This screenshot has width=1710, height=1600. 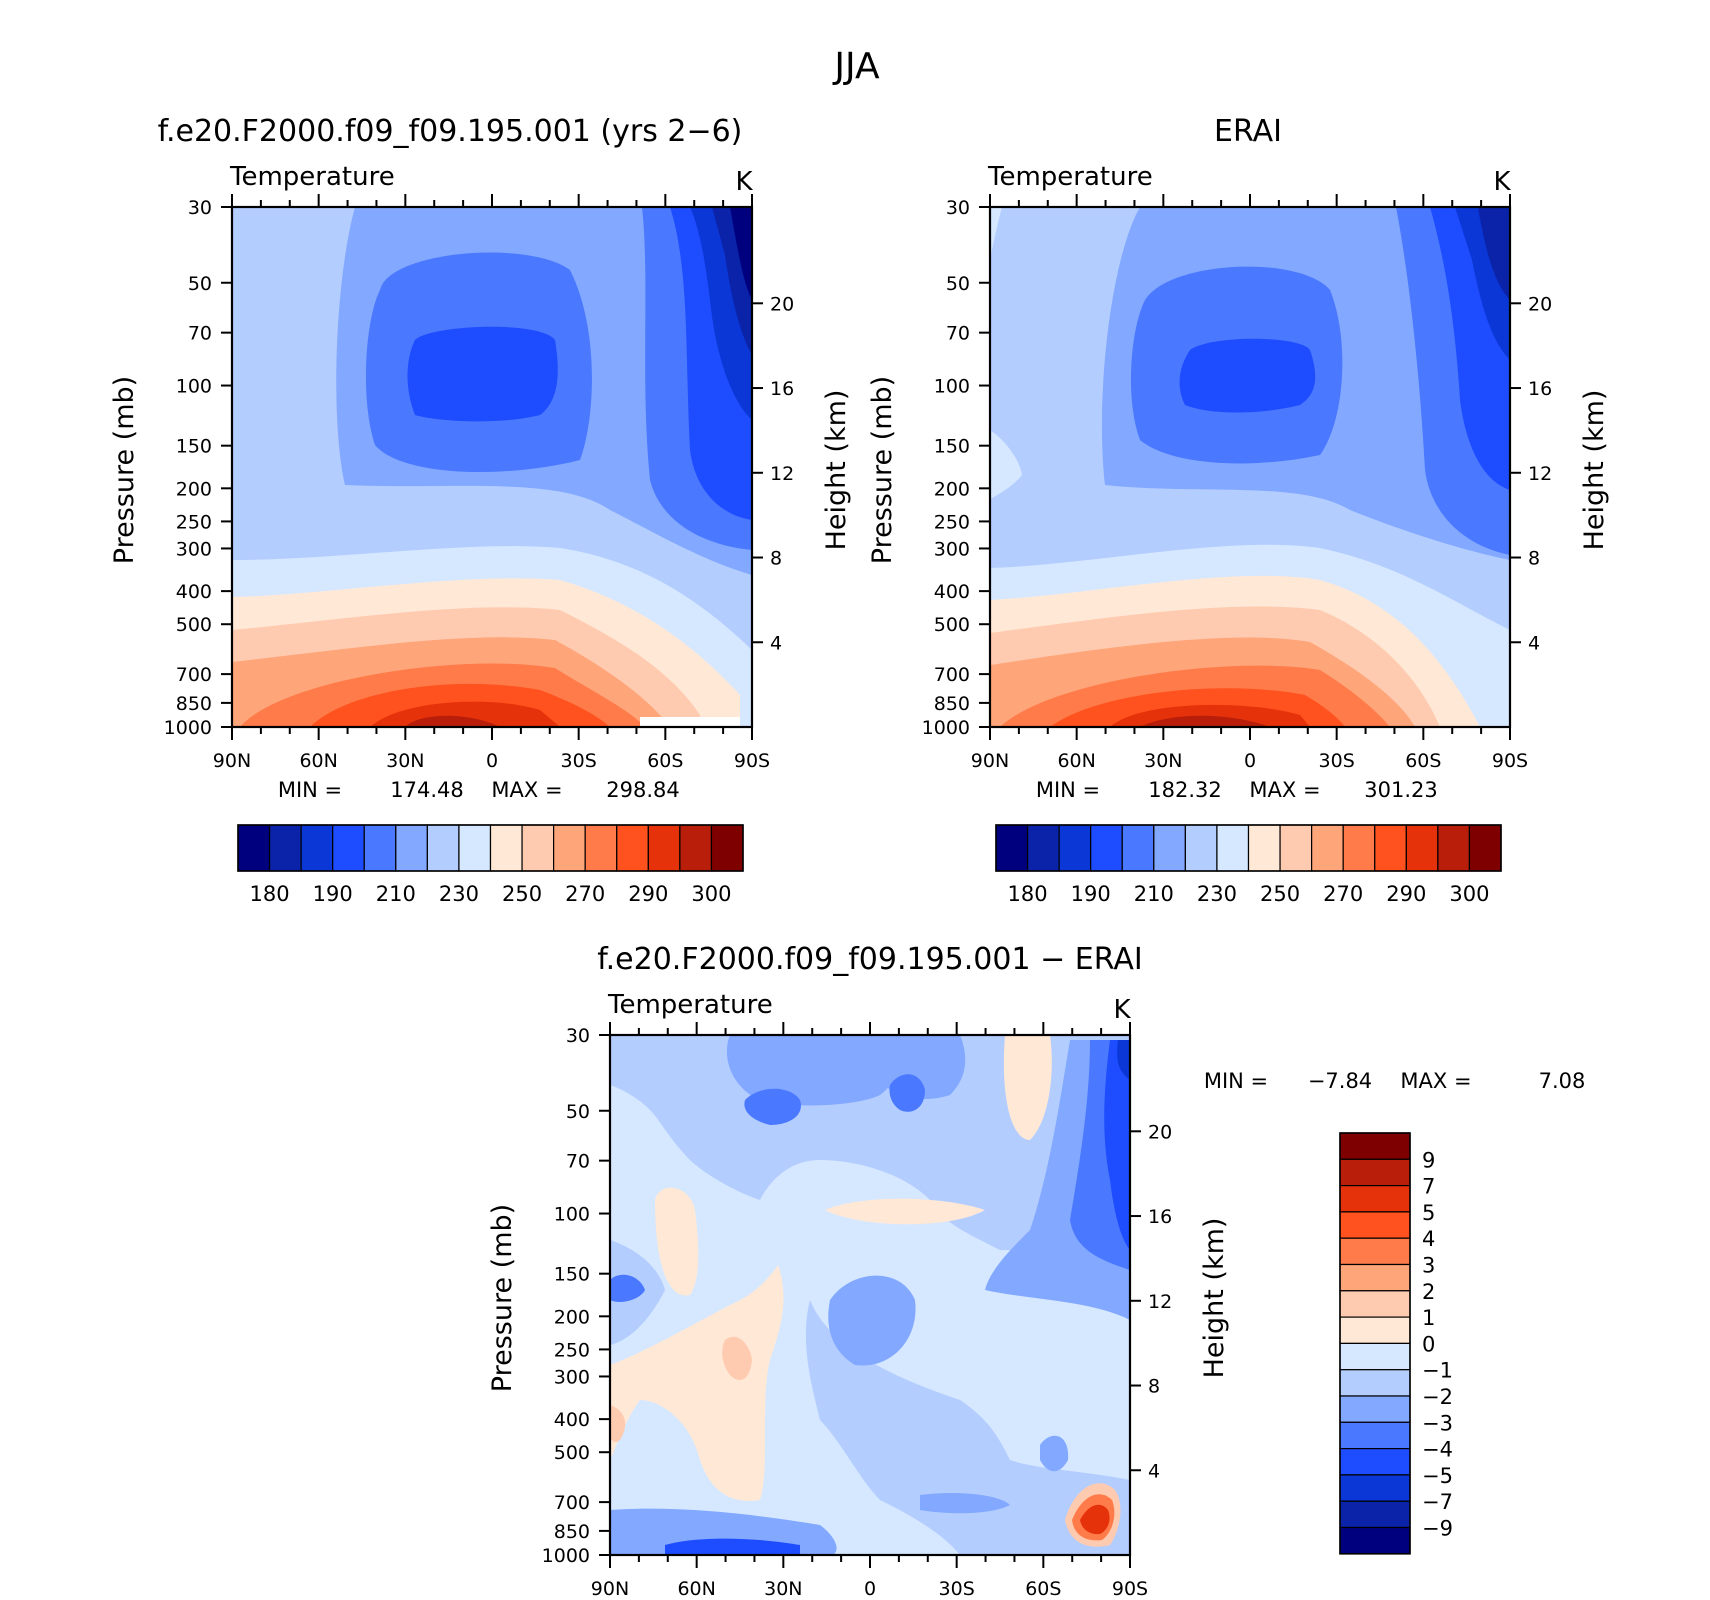 What do you see at coordinates (1154, 894) in the screenshot?
I see `colorbar-label: 210` at bounding box center [1154, 894].